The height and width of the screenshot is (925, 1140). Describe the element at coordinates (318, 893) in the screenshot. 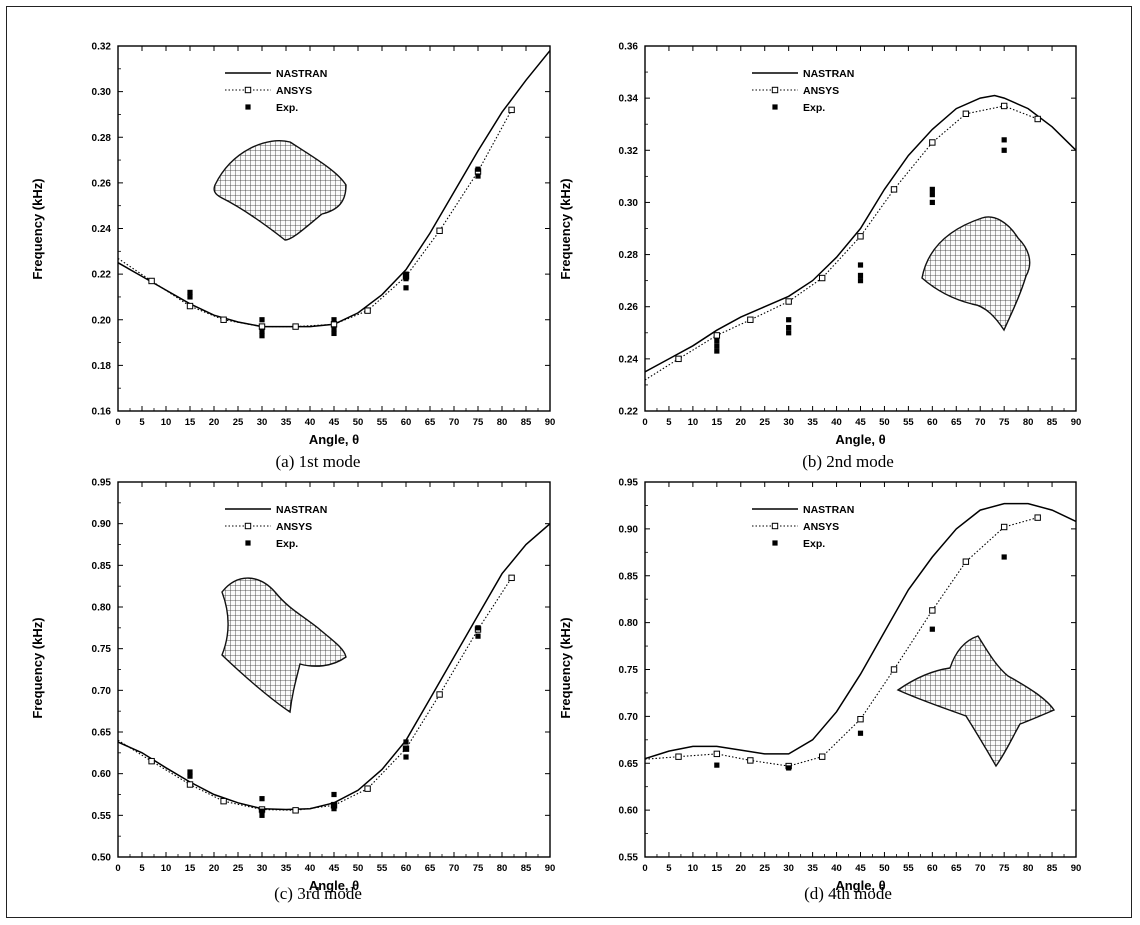

I see `panel-caption: (c) 3rd mode` at that location.